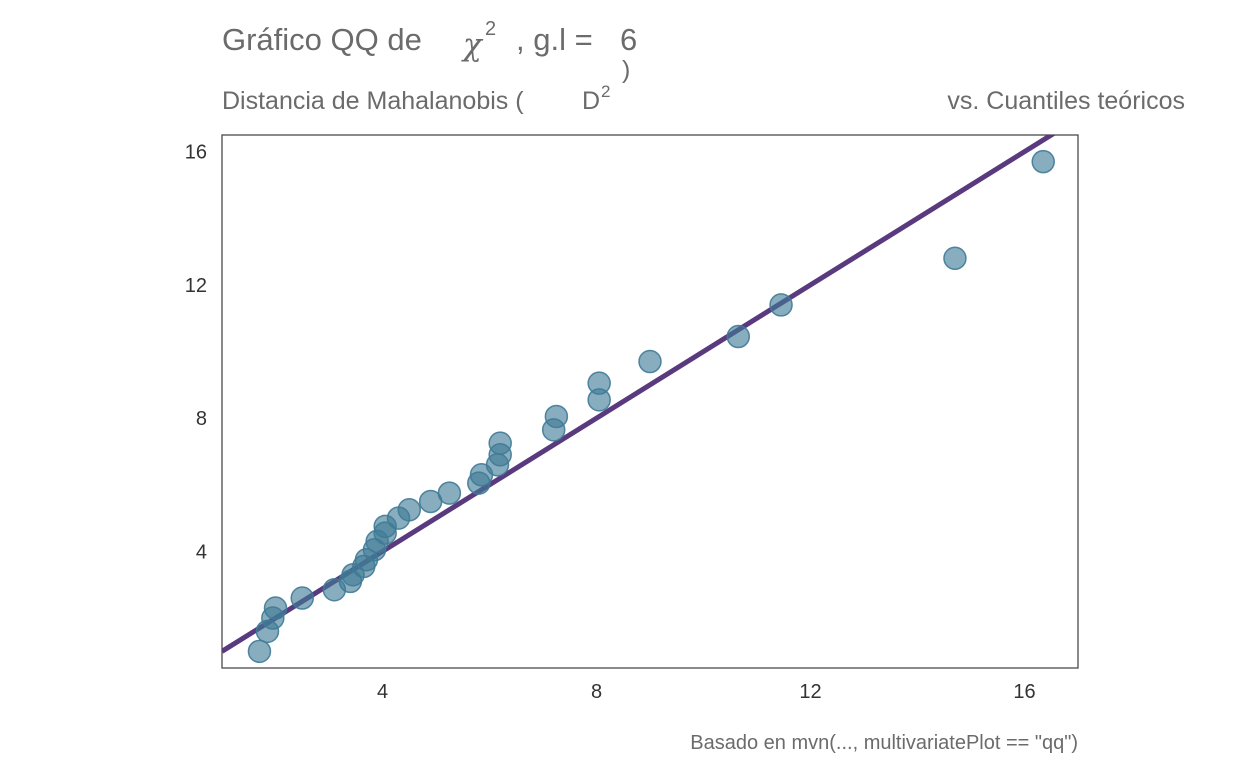 The height and width of the screenshot is (768, 1248). I want to click on y-tick-label: 8, so click(201, 419).